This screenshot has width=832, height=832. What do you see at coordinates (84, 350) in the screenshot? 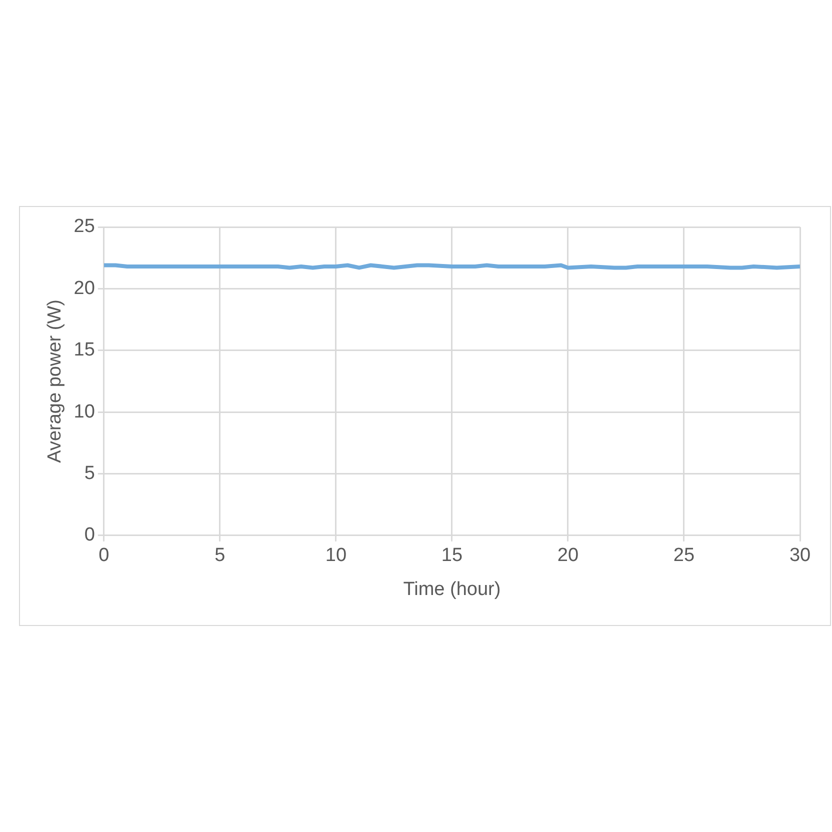
I see `y-tick-label: 15` at bounding box center [84, 350].